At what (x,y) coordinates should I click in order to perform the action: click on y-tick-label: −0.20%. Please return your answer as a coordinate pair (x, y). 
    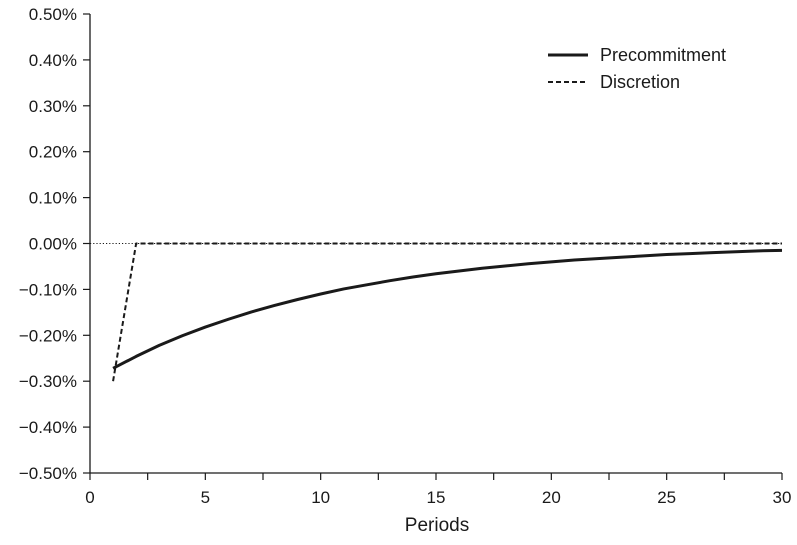
    Looking at the image, I should click on (48, 335).